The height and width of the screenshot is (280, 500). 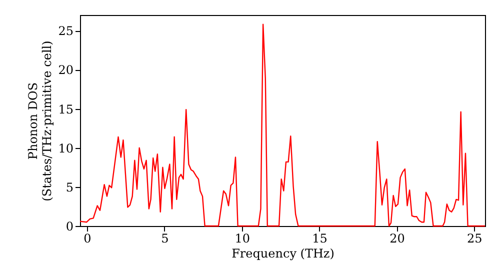 I want to click on y-tick-label: 15, so click(x=66, y=109).